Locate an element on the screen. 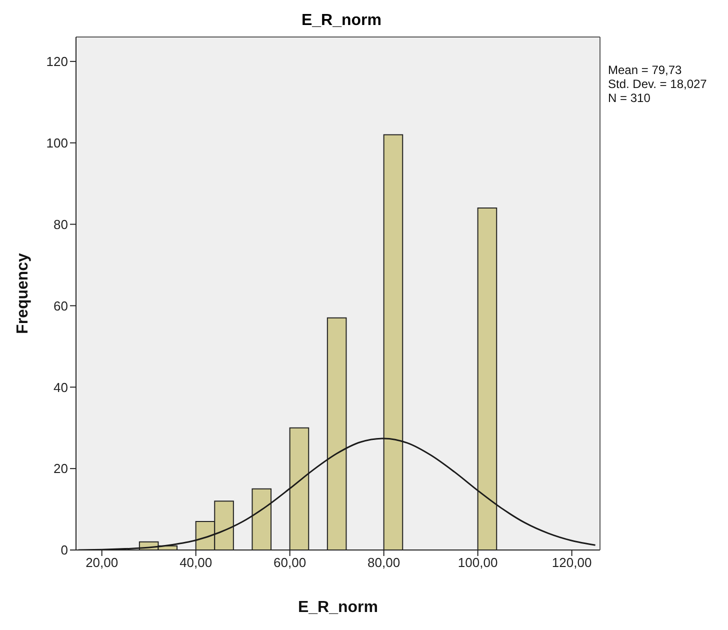 The image size is (728, 630). x-tick-label: 60,00 is located at coordinates (290, 562).